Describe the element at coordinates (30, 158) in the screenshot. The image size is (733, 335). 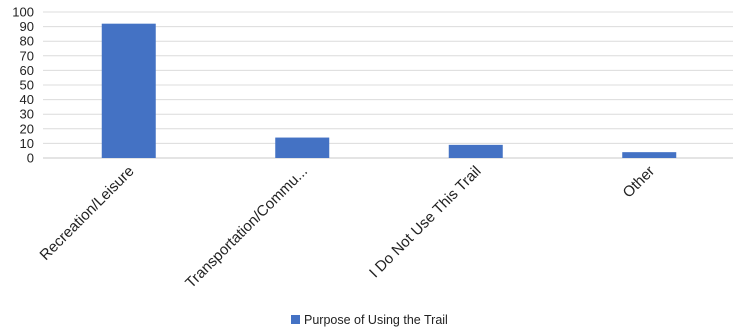
I see `y-tick-label: 0` at that location.